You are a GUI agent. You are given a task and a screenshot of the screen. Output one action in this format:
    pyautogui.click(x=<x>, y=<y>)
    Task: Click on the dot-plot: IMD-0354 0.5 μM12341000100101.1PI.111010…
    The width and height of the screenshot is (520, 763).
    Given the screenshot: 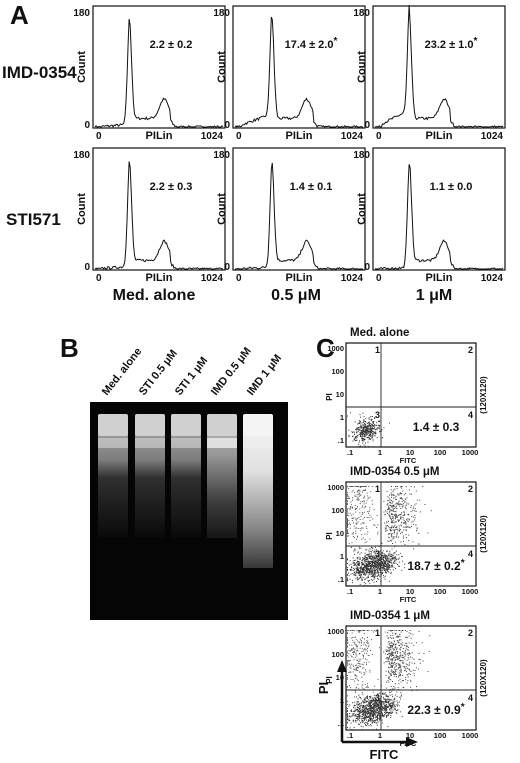 What is the action you would take?
    pyautogui.click(x=406, y=535)
    